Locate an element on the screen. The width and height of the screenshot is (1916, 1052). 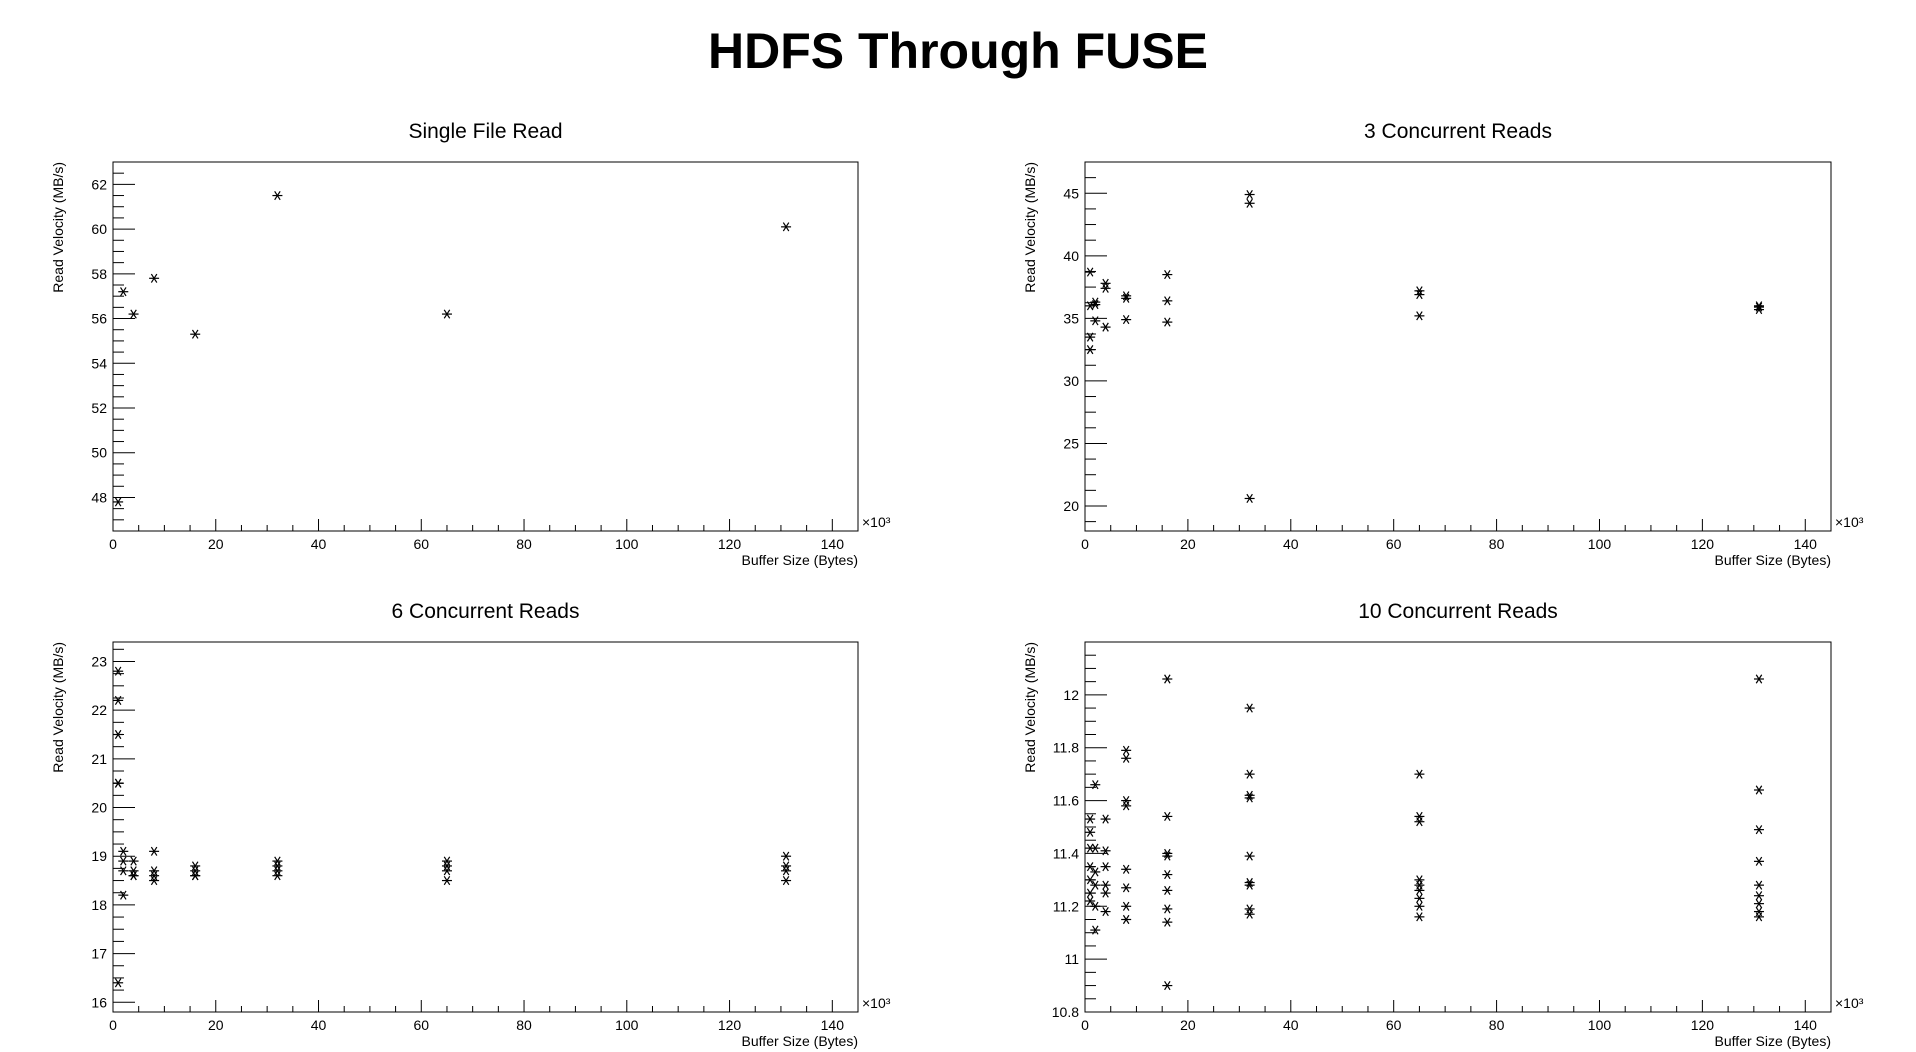
x-tick-label: 80 is located at coordinates (1497, 1025).